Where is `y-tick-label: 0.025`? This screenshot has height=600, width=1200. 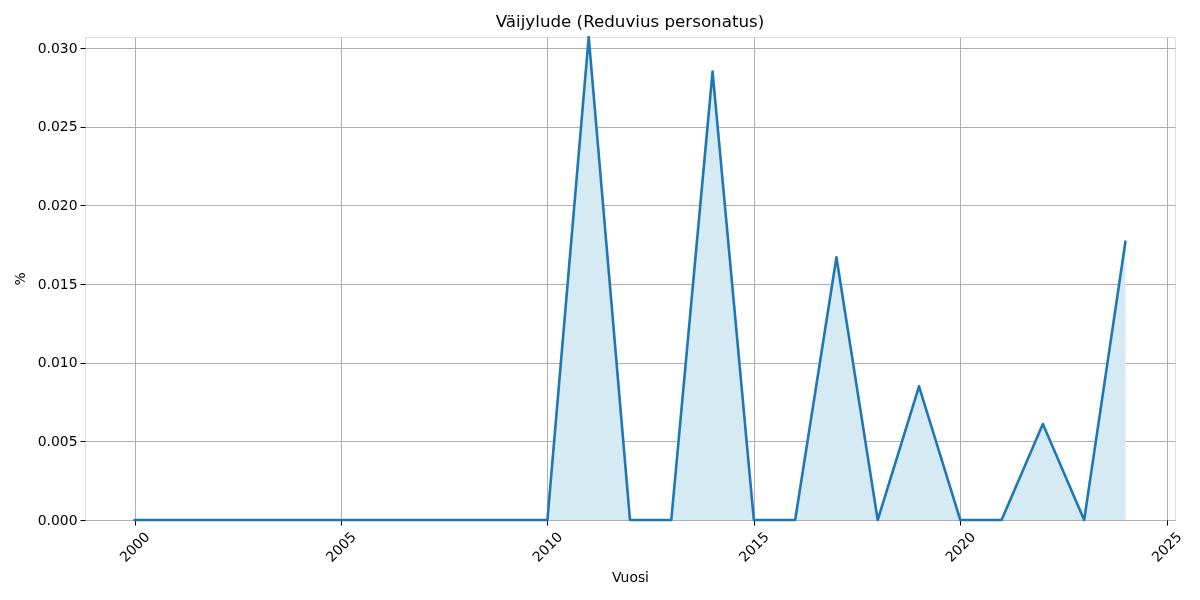 y-tick-label: 0.025 is located at coordinates (57, 126).